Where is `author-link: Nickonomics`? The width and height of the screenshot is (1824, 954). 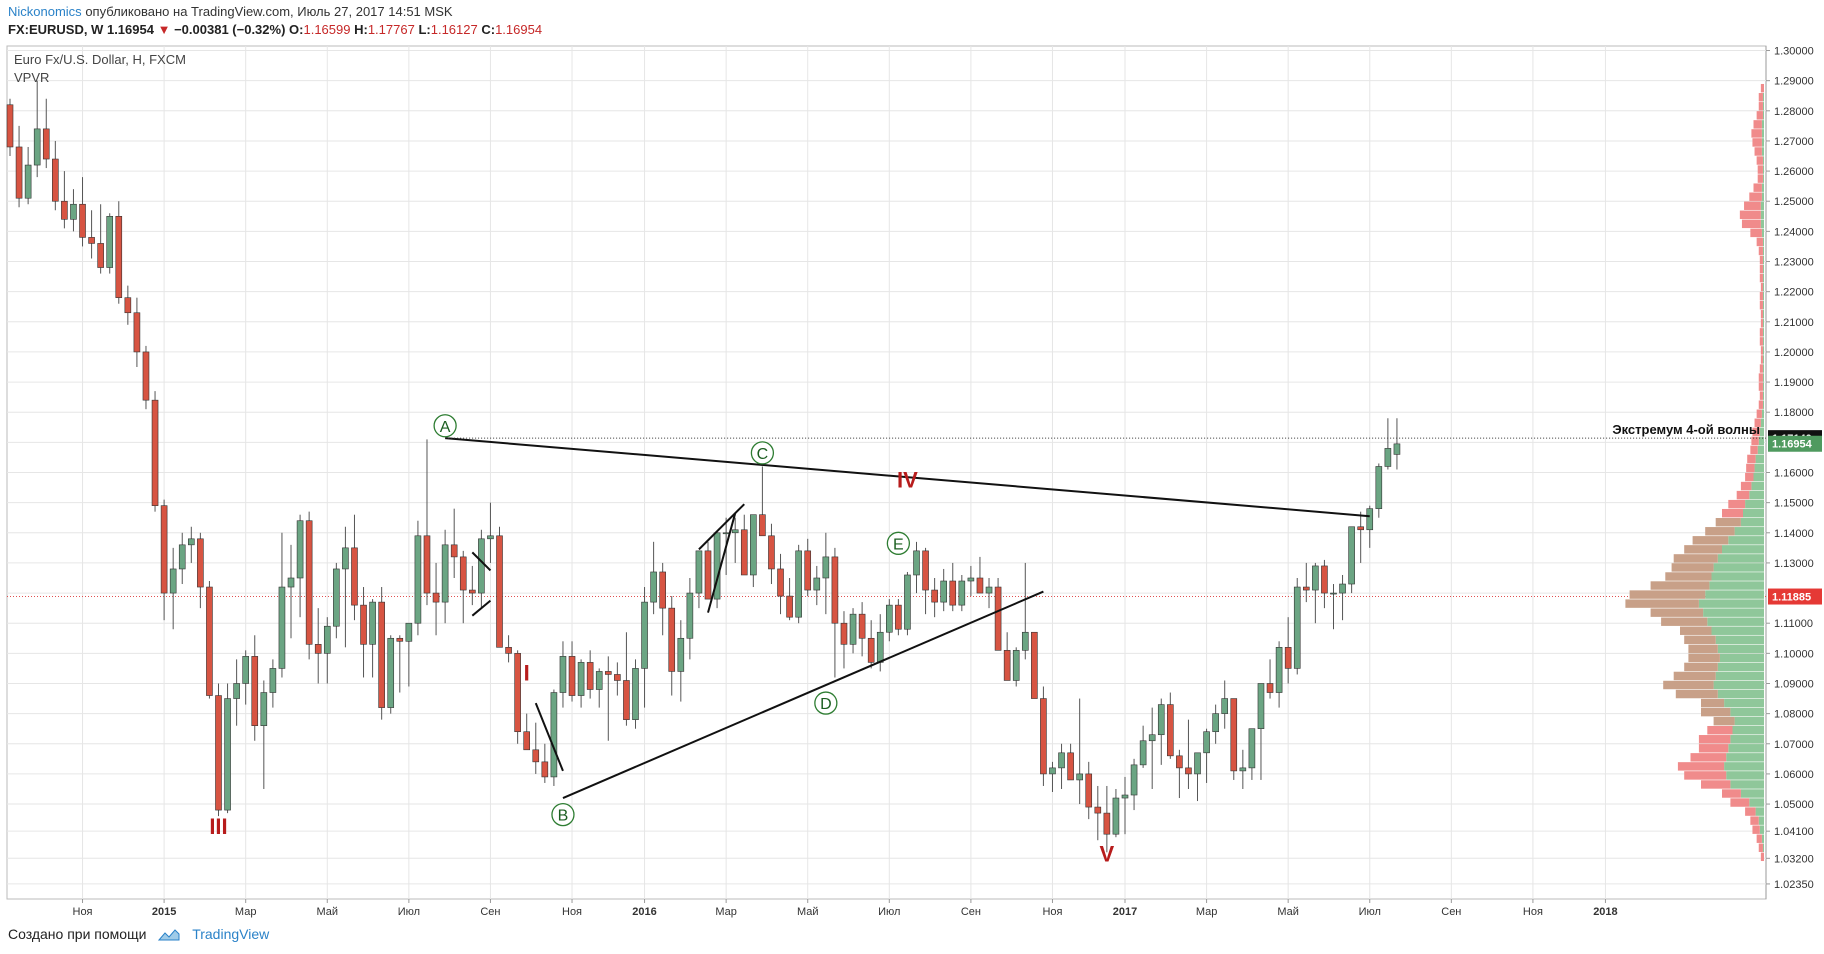
author-link: Nickonomics is located at coordinates (45, 11).